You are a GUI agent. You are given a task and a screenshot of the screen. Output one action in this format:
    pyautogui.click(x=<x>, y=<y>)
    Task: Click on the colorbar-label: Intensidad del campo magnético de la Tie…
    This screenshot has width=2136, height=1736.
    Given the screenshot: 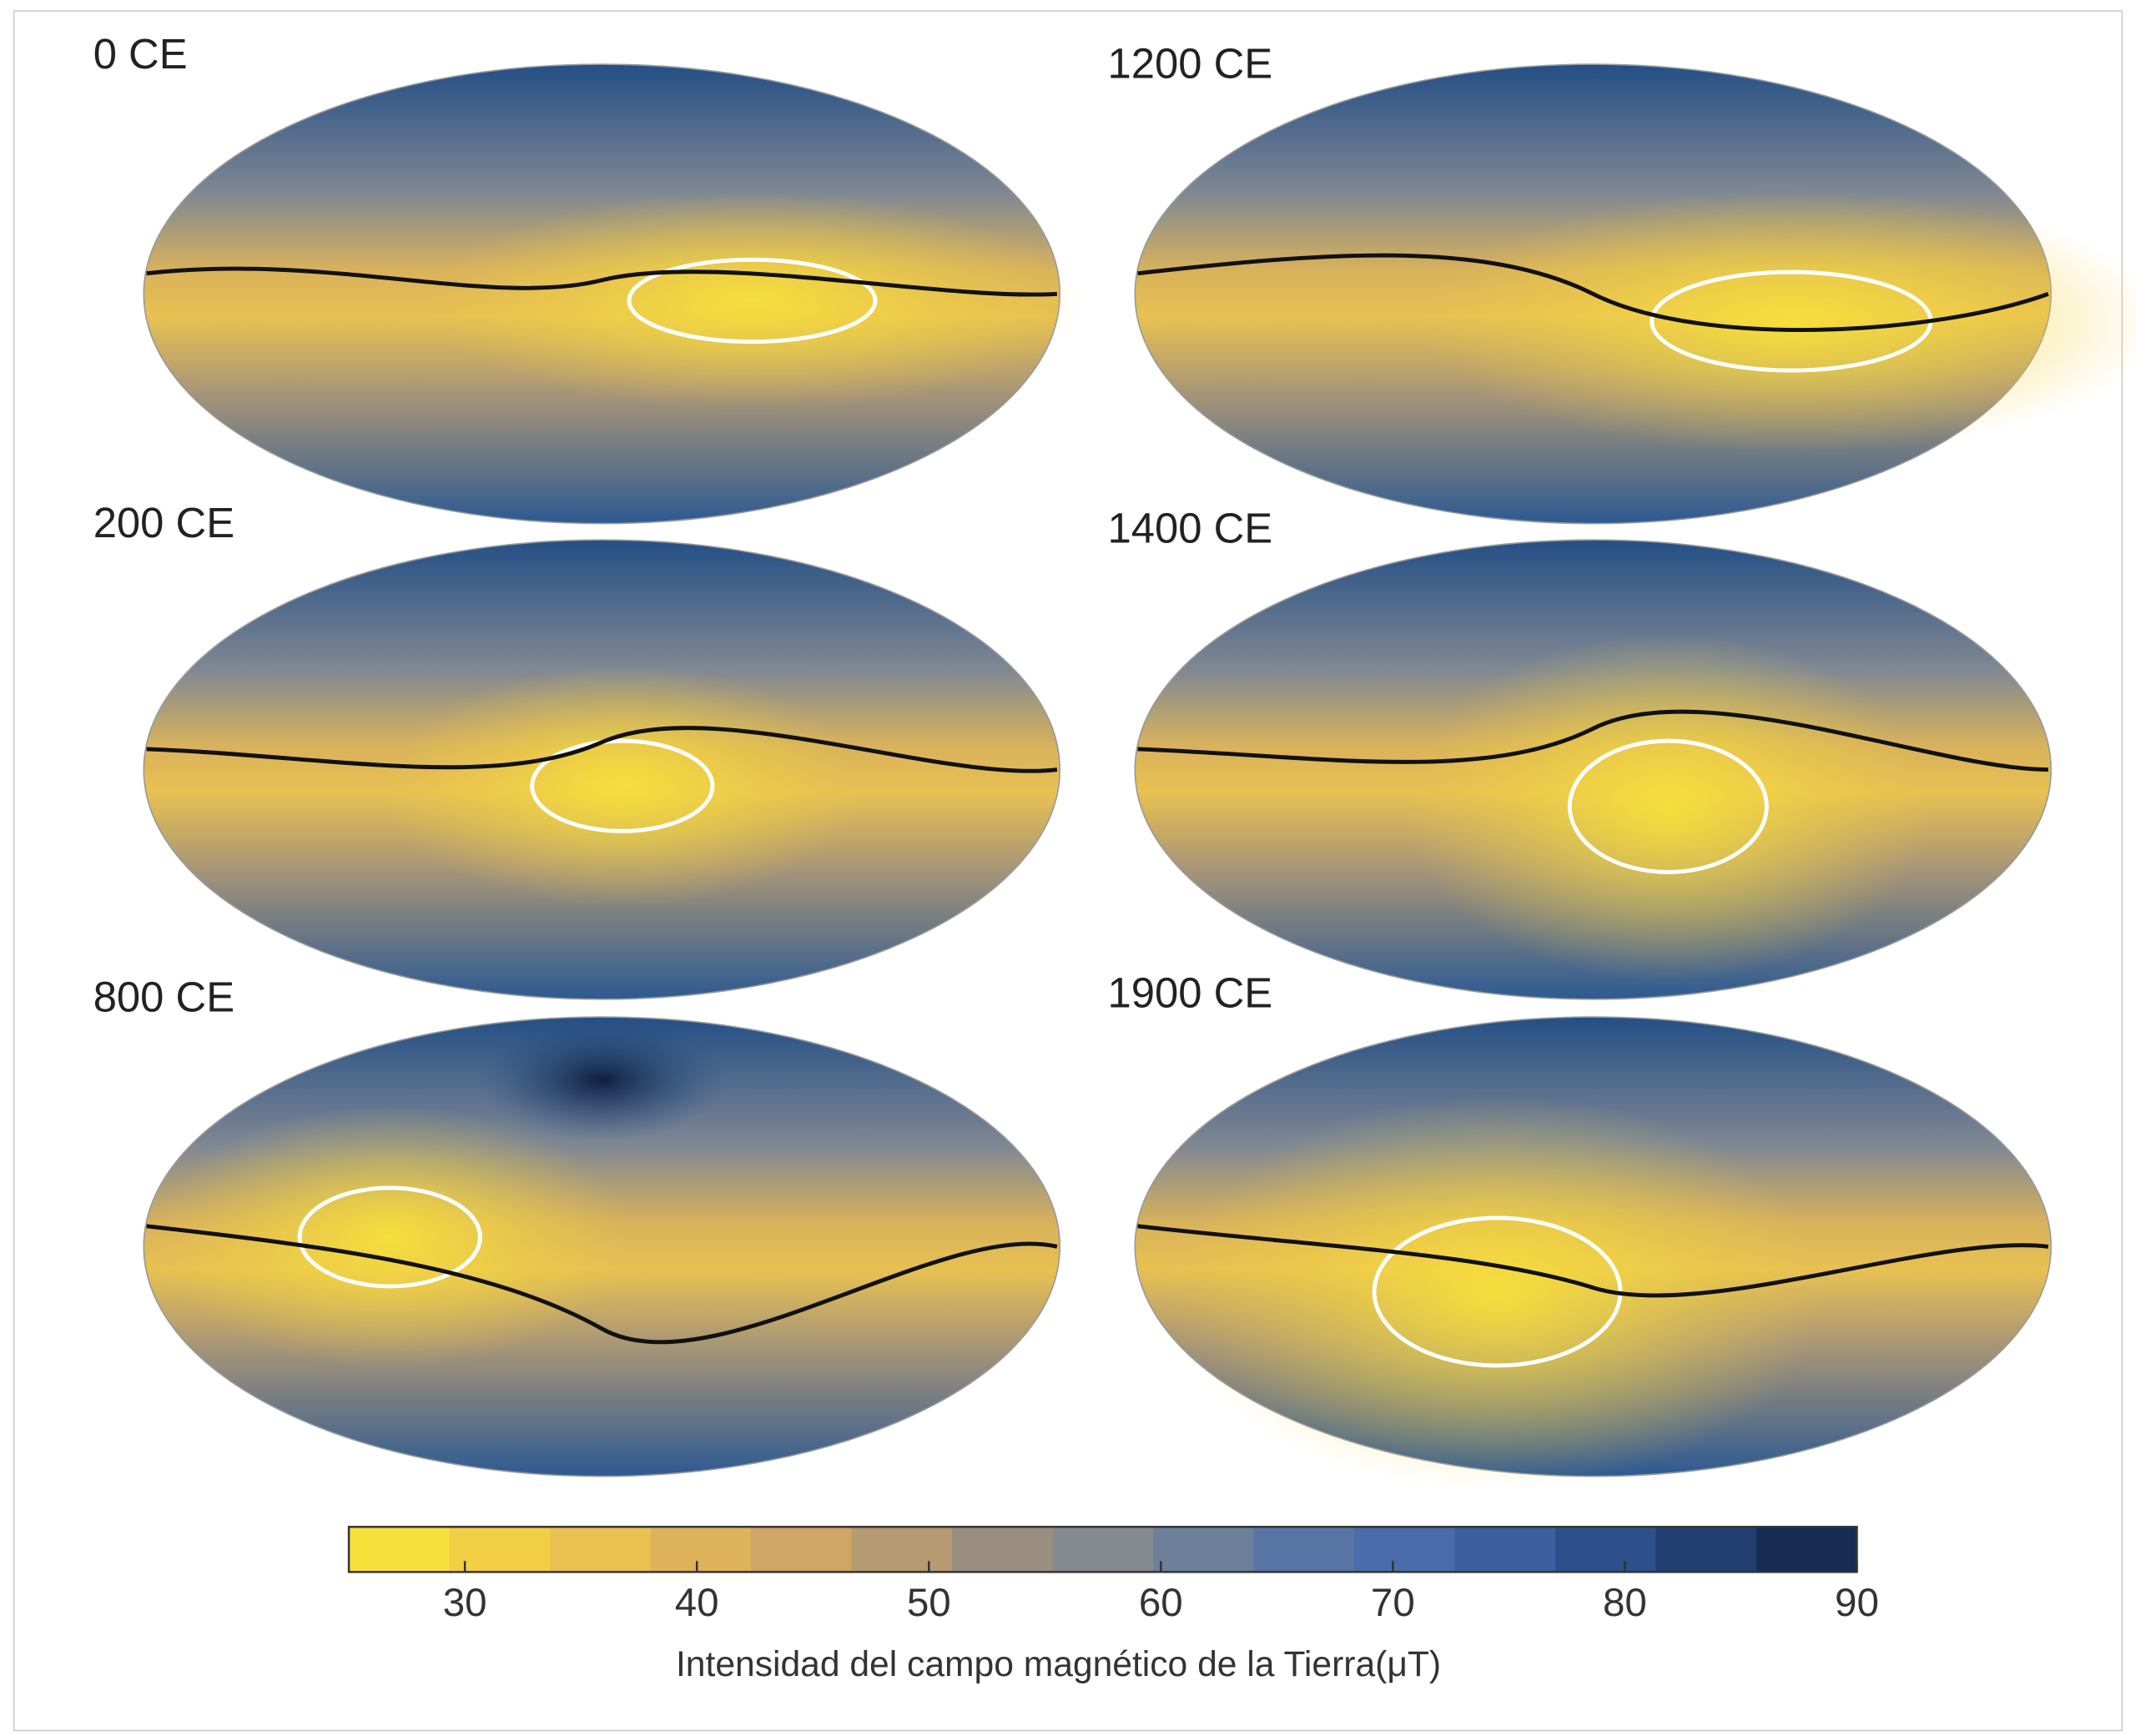 What is the action you would take?
    pyautogui.click(x=1058, y=1664)
    